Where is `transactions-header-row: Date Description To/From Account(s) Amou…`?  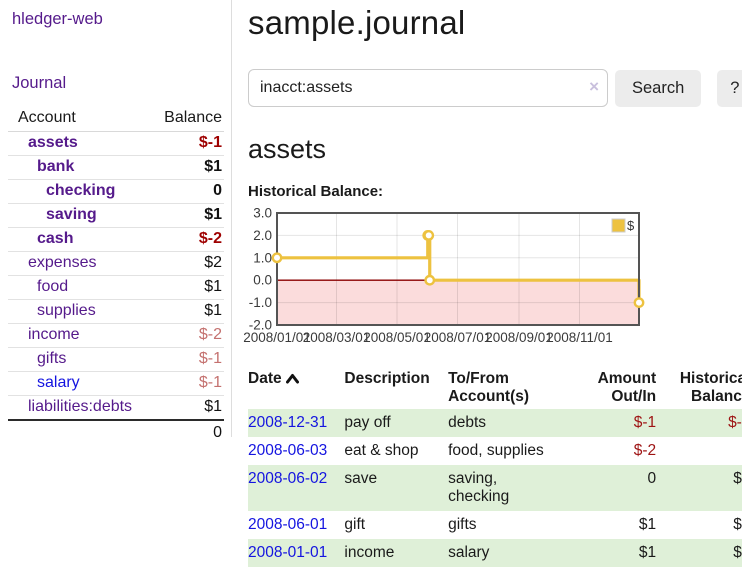 transactions-header-row: Date Description To/From Account(s) Amou… is located at coordinates (495, 388).